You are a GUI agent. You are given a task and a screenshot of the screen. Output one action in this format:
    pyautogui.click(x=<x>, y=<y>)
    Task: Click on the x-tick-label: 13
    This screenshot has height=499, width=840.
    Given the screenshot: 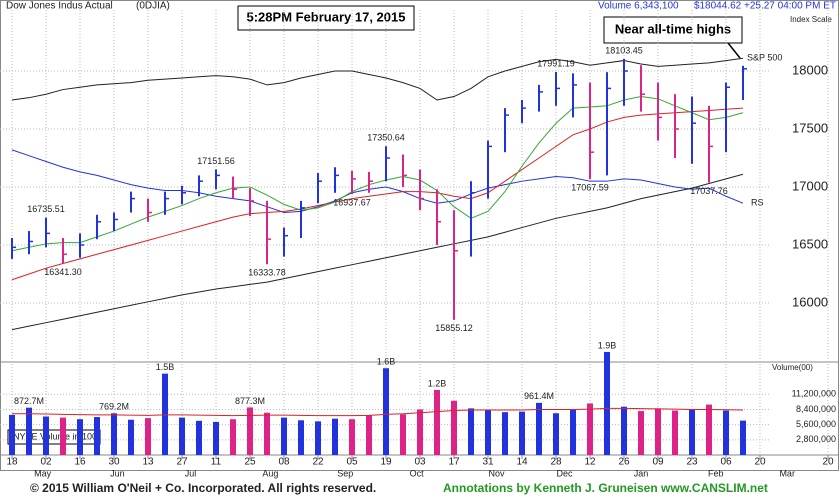 What is the action you would take?
    pyautogui.click(x=148, y=462)
    